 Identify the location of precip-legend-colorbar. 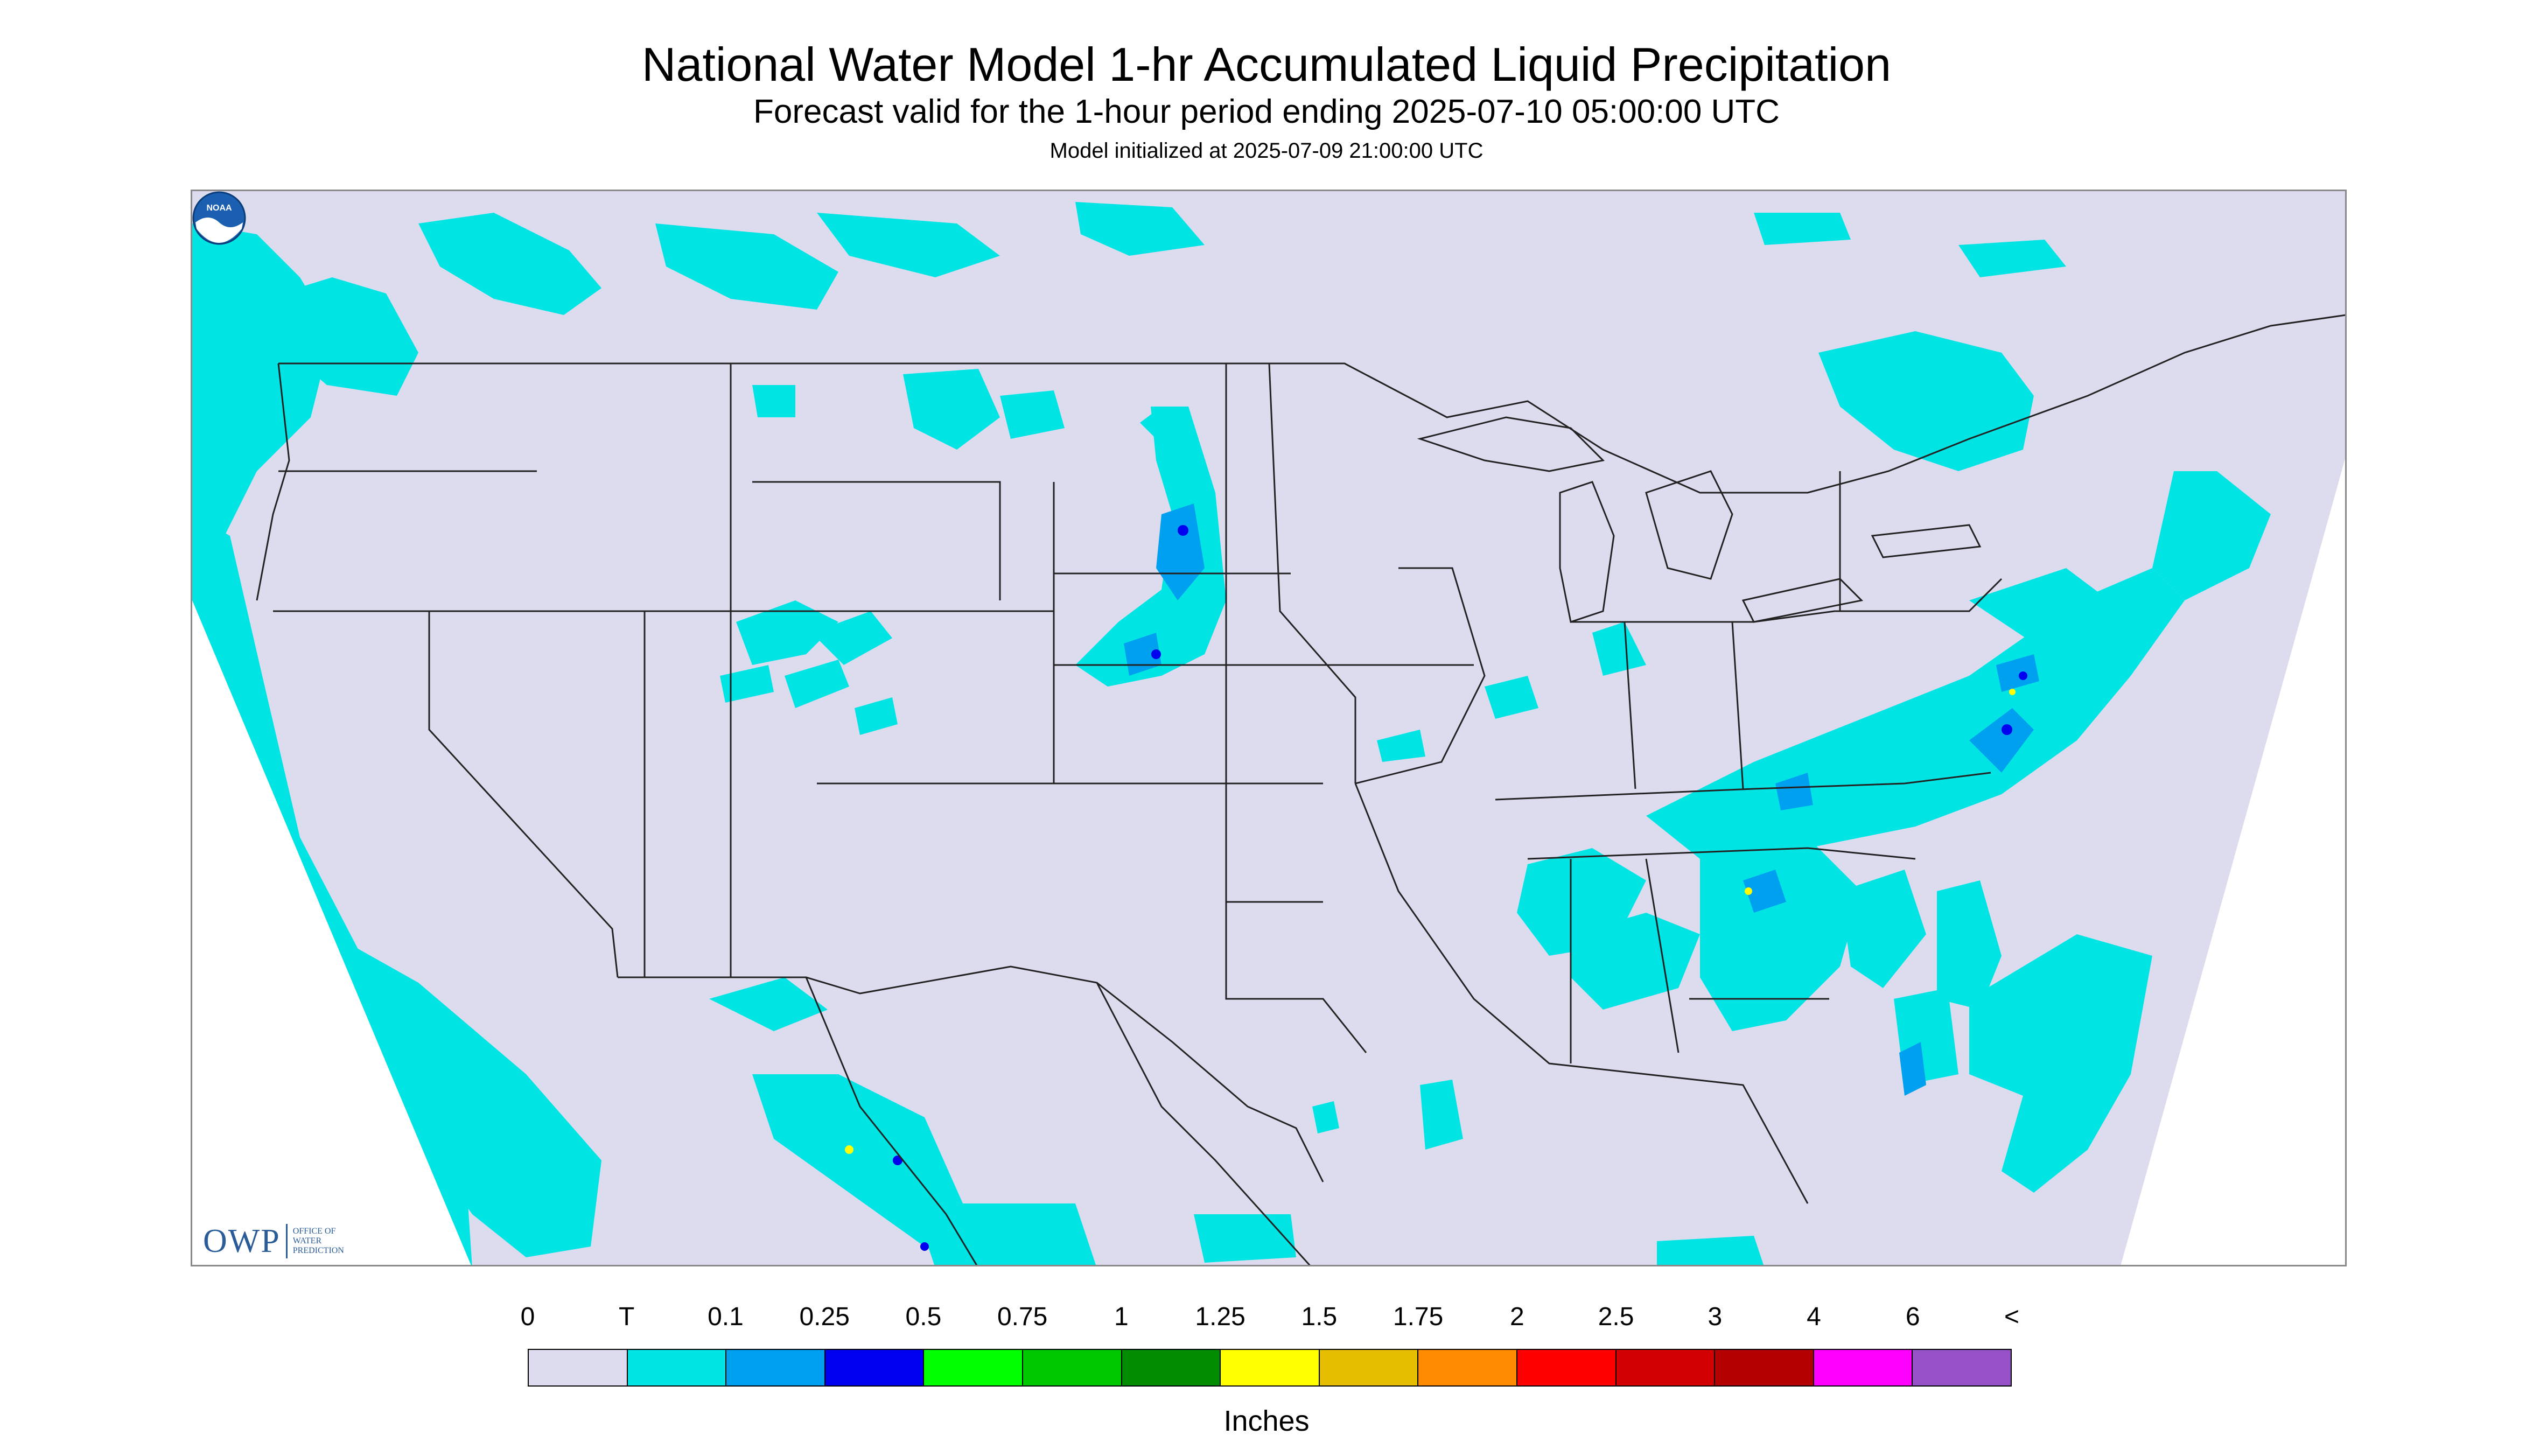
(1270, 1368).